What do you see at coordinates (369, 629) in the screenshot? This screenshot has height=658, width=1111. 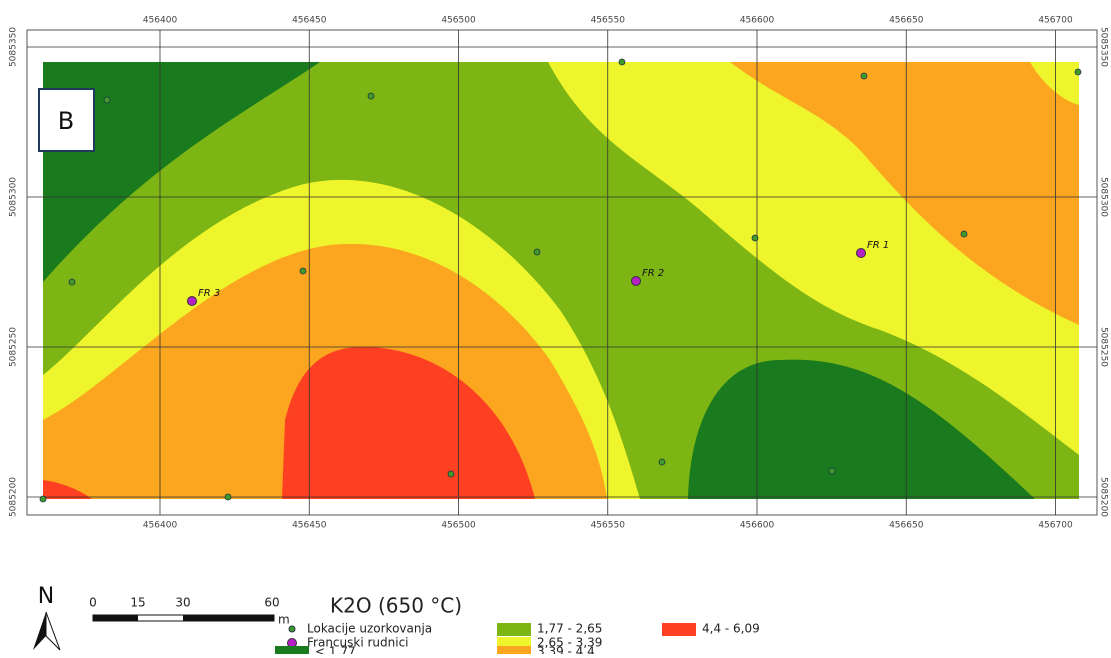 I see `legend-label: Lokacije uzorkovanja` at bounding box center [369, 629].